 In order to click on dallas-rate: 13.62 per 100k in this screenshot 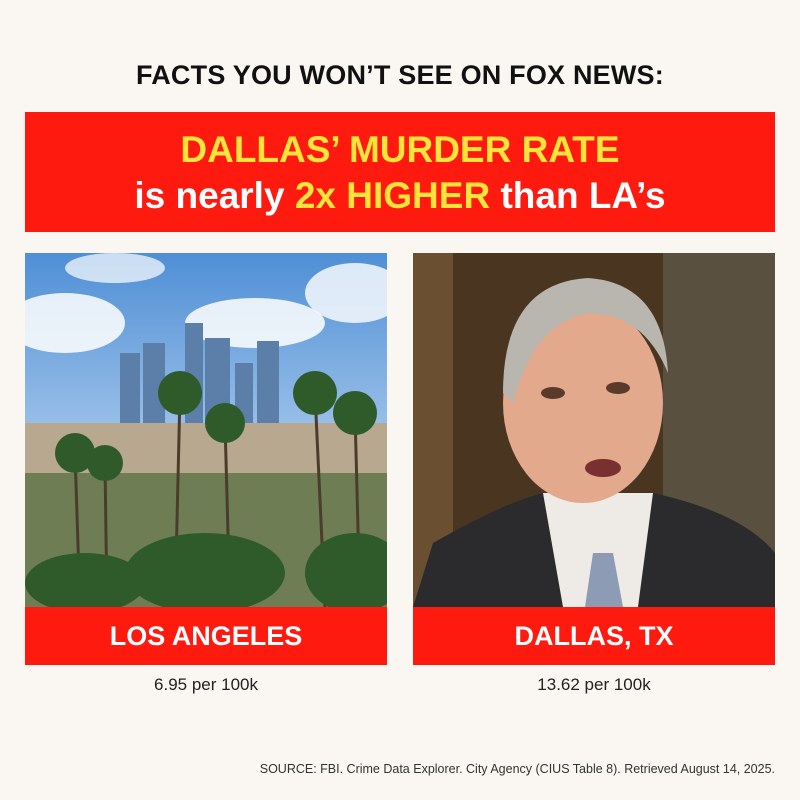, I will do `click(594, 684)`.